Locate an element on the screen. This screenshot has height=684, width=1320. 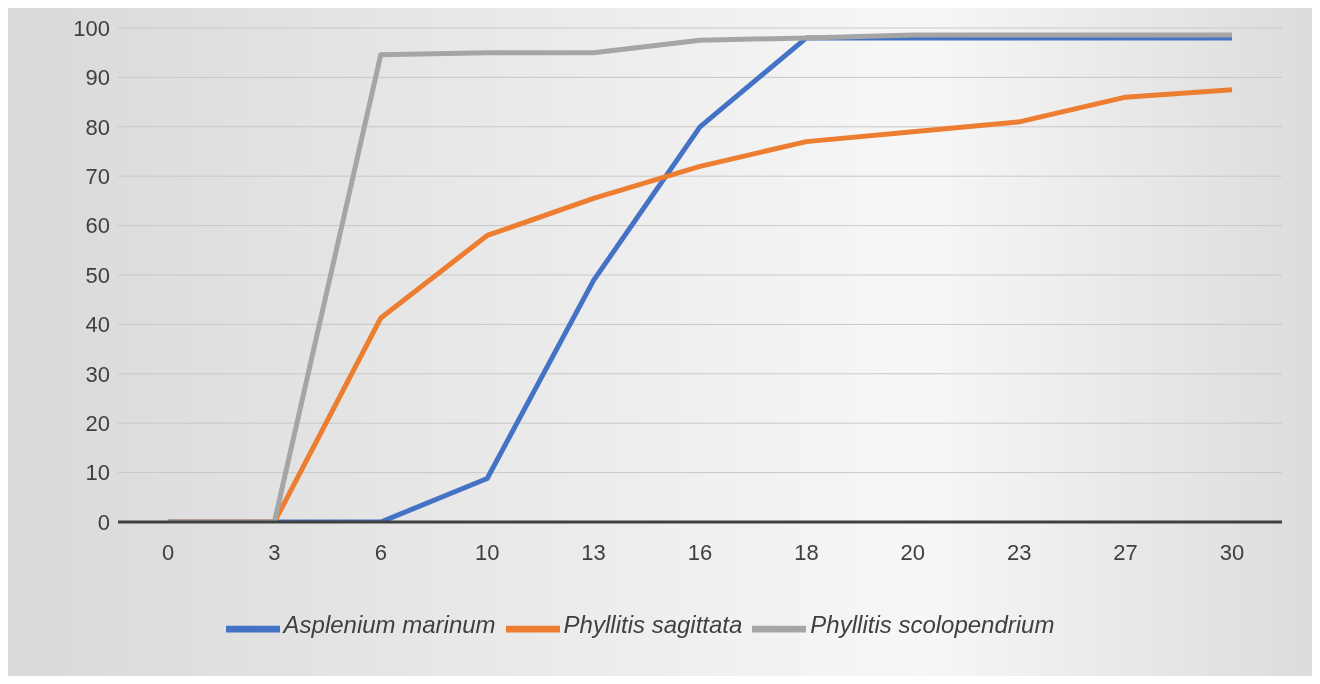
y-tick-label: 80 is located at coordinates (97, 127).